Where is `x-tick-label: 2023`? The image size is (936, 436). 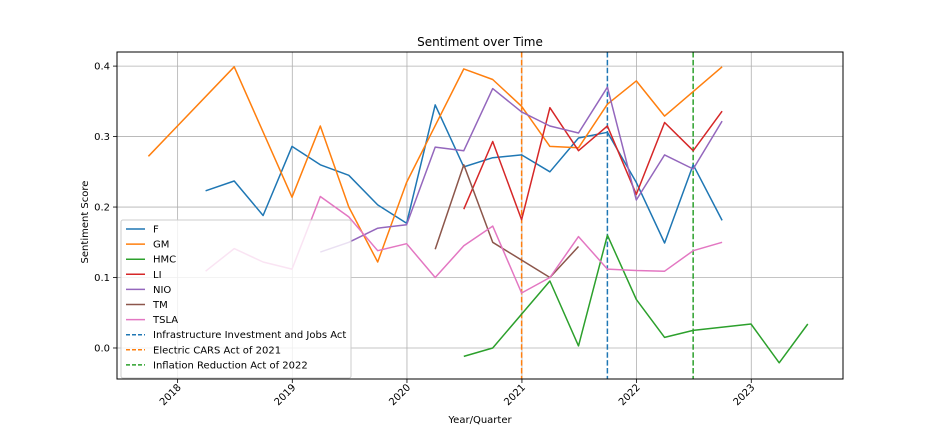 x-tick-label: 2023 is located at coordinates (745, 395).